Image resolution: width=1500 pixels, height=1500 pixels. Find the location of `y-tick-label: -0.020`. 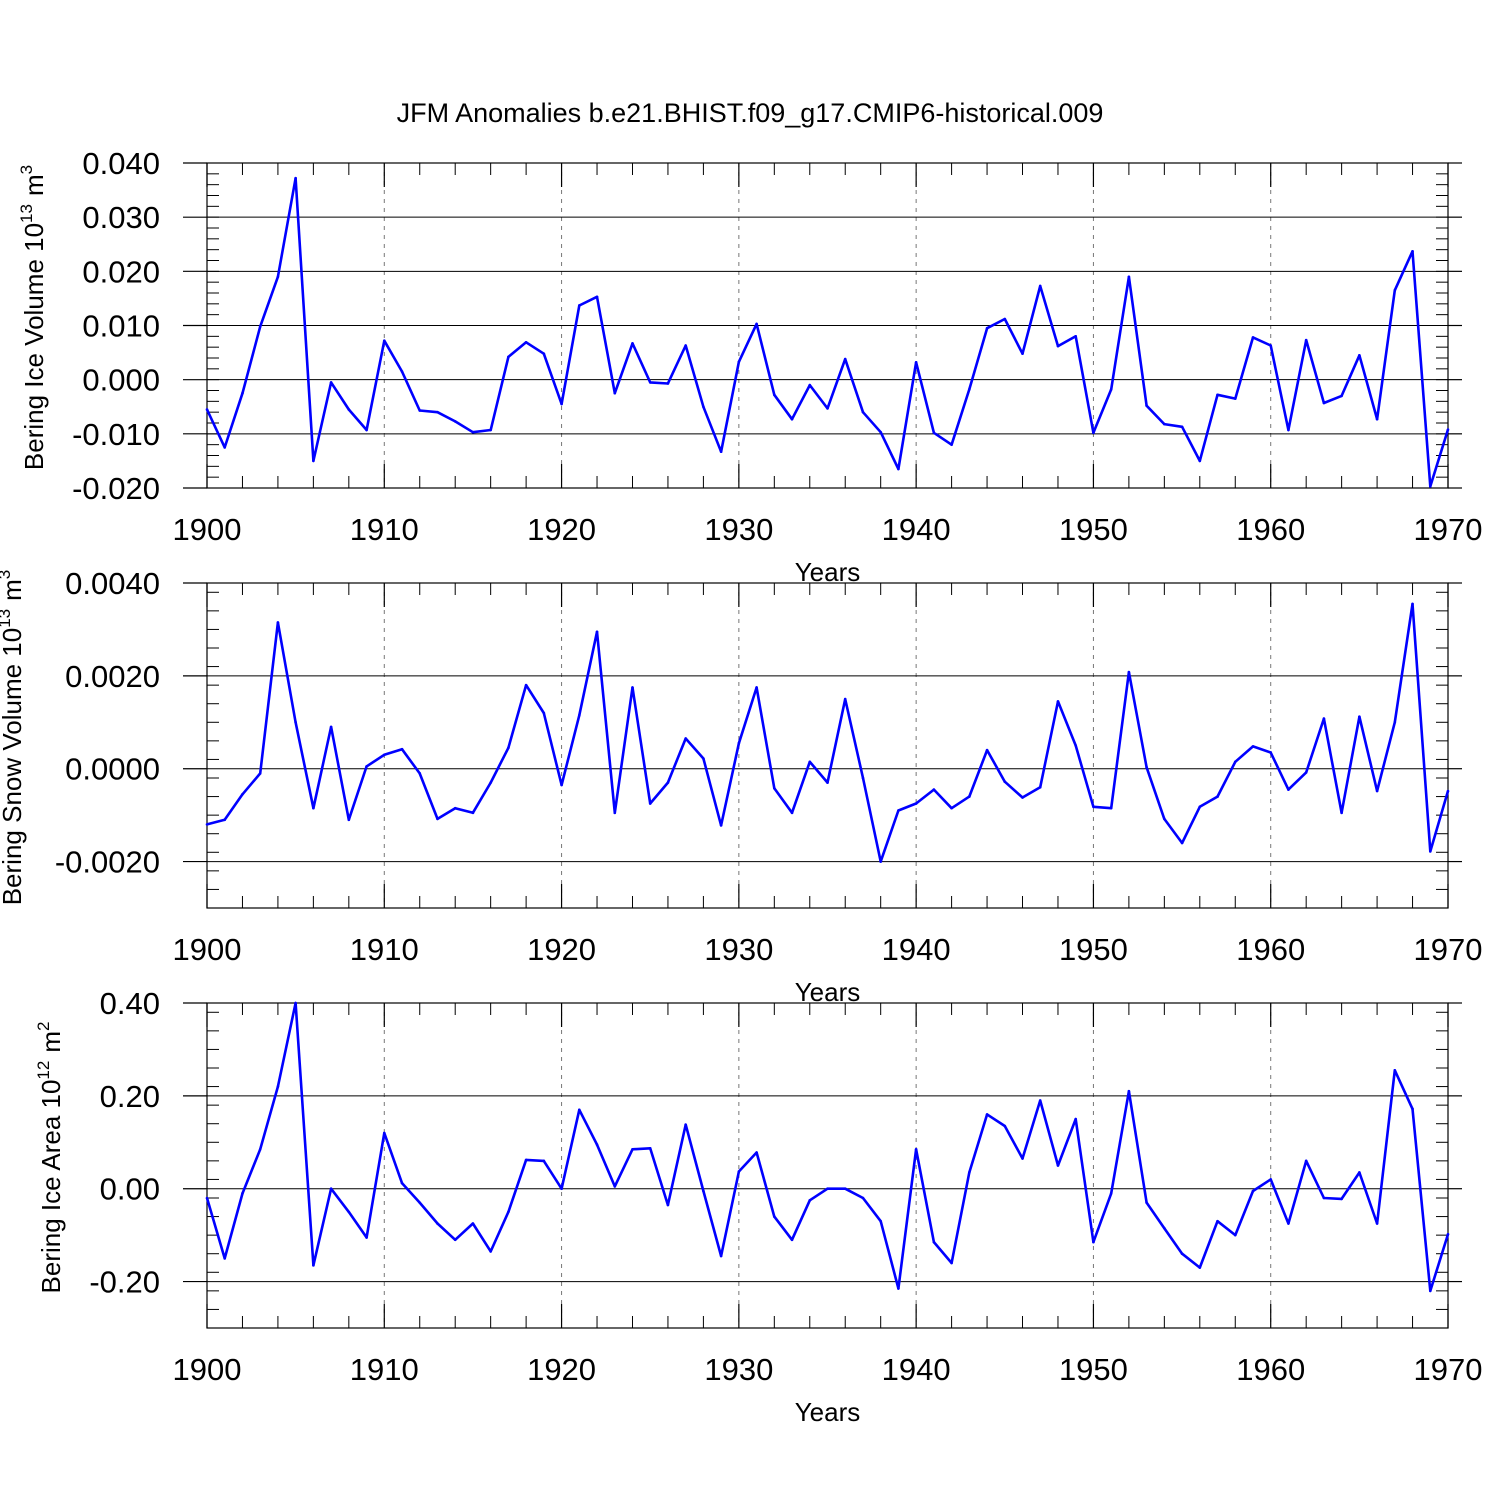

y-tick-label: -0.020 is located at coordinates (116, 488).